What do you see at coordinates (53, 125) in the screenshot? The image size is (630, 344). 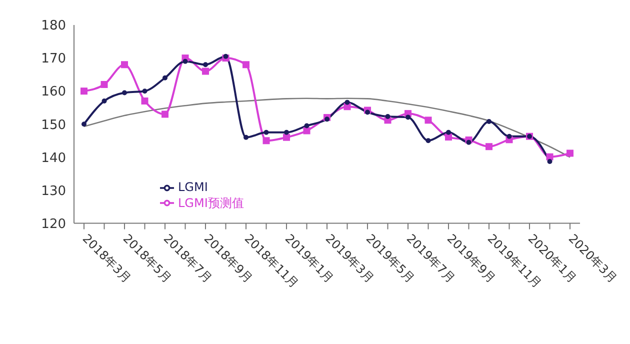 I see `y-tick-label: 150` at bounding box center [53, 125].